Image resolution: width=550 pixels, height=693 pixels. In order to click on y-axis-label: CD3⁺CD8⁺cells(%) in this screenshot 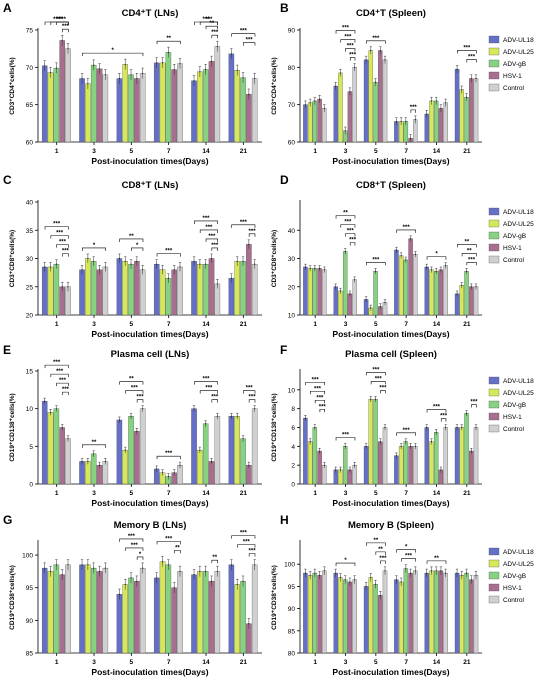, I will do `click(274, 258)`.